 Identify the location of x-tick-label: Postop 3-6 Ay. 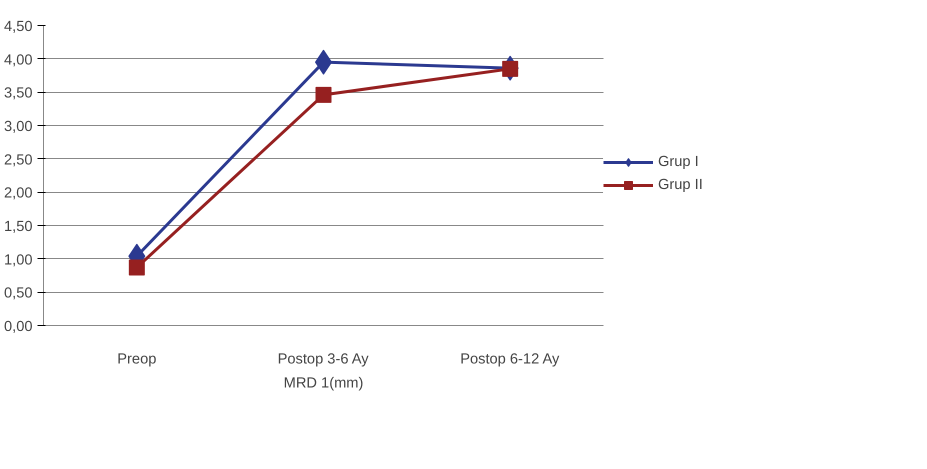
(324, 360).